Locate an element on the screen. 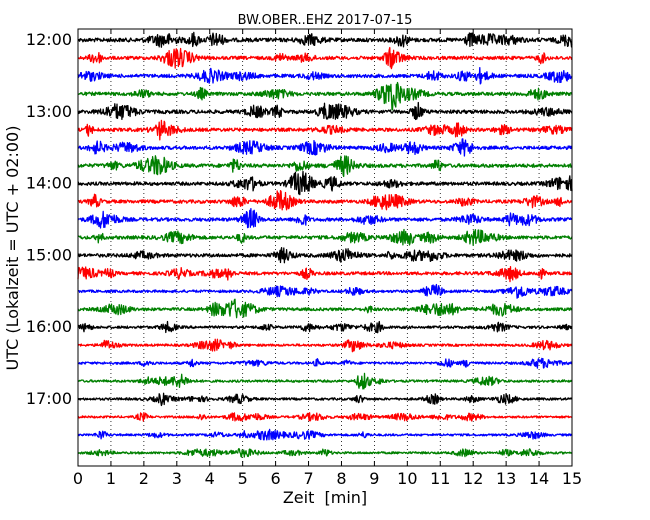 The height and width of the screenshot is (520, 650). x-tick-label: 4 is located at coordinates (210, 478).